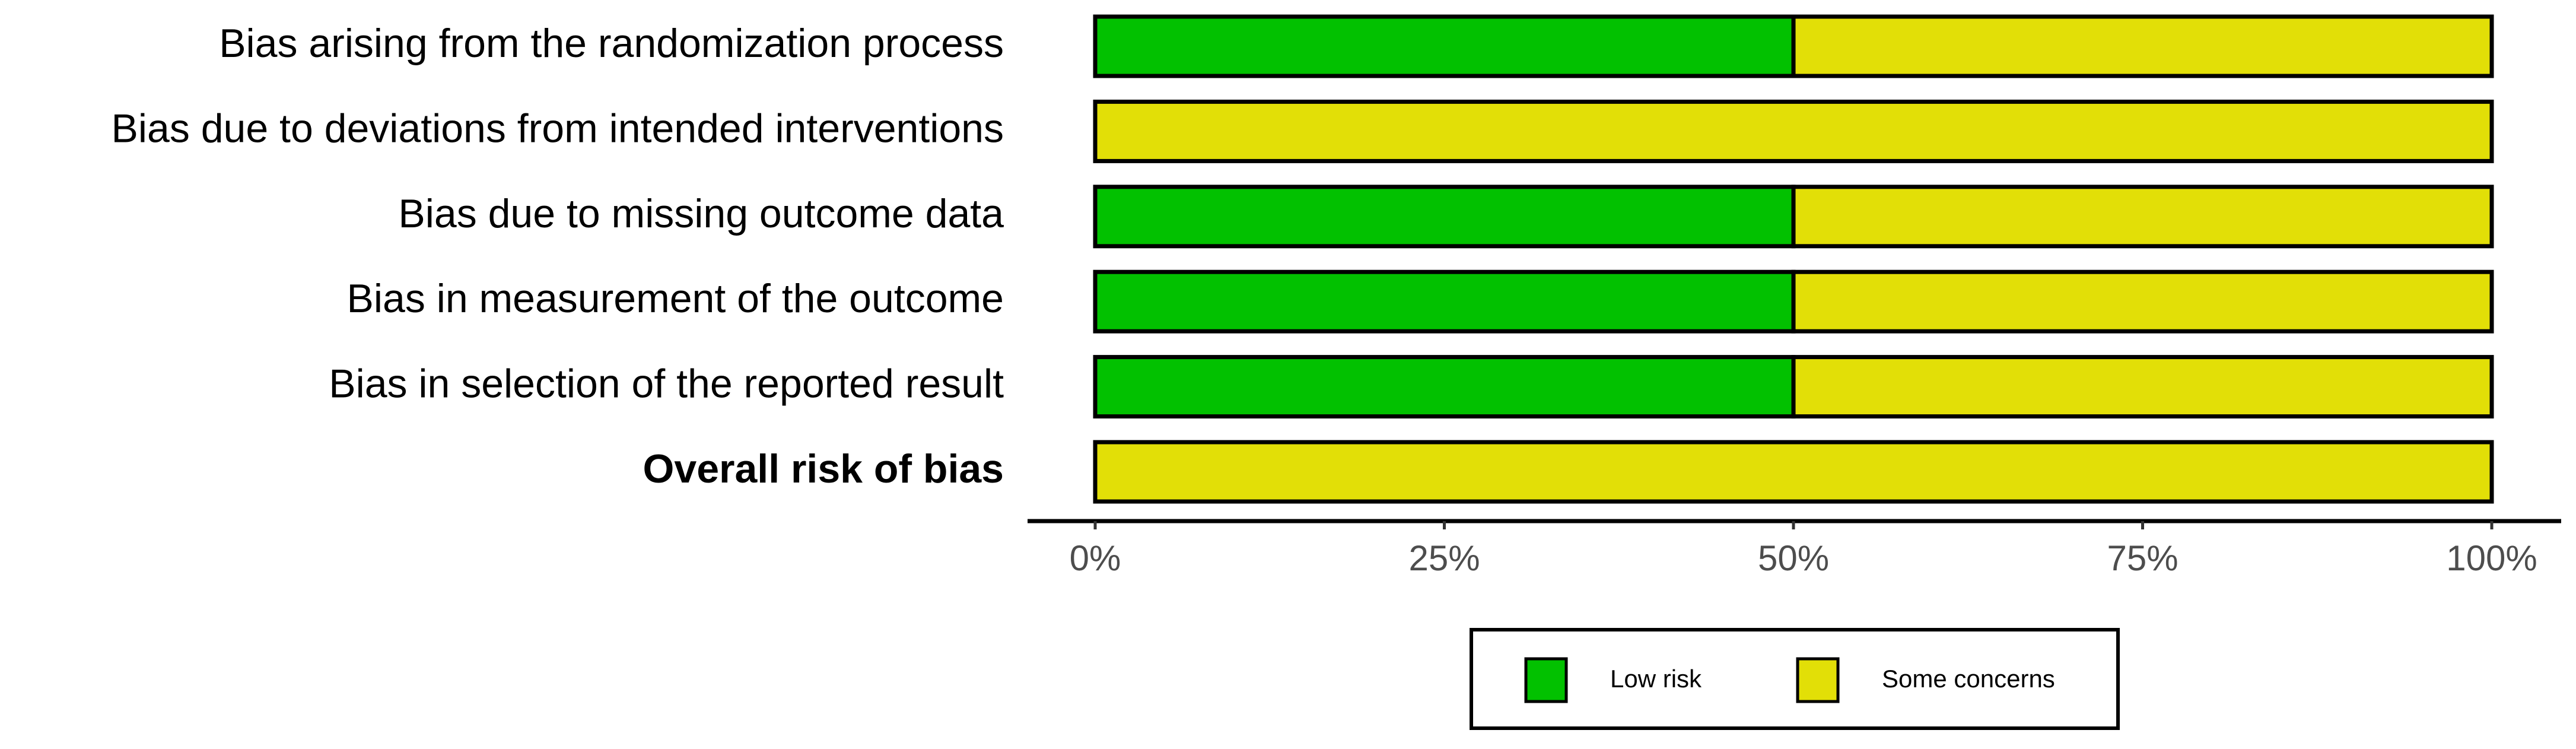 Image resolution: width=2576 pixels, height=749 pixels. I want to click on x-tick-label: 75%, so click(2142, 558).